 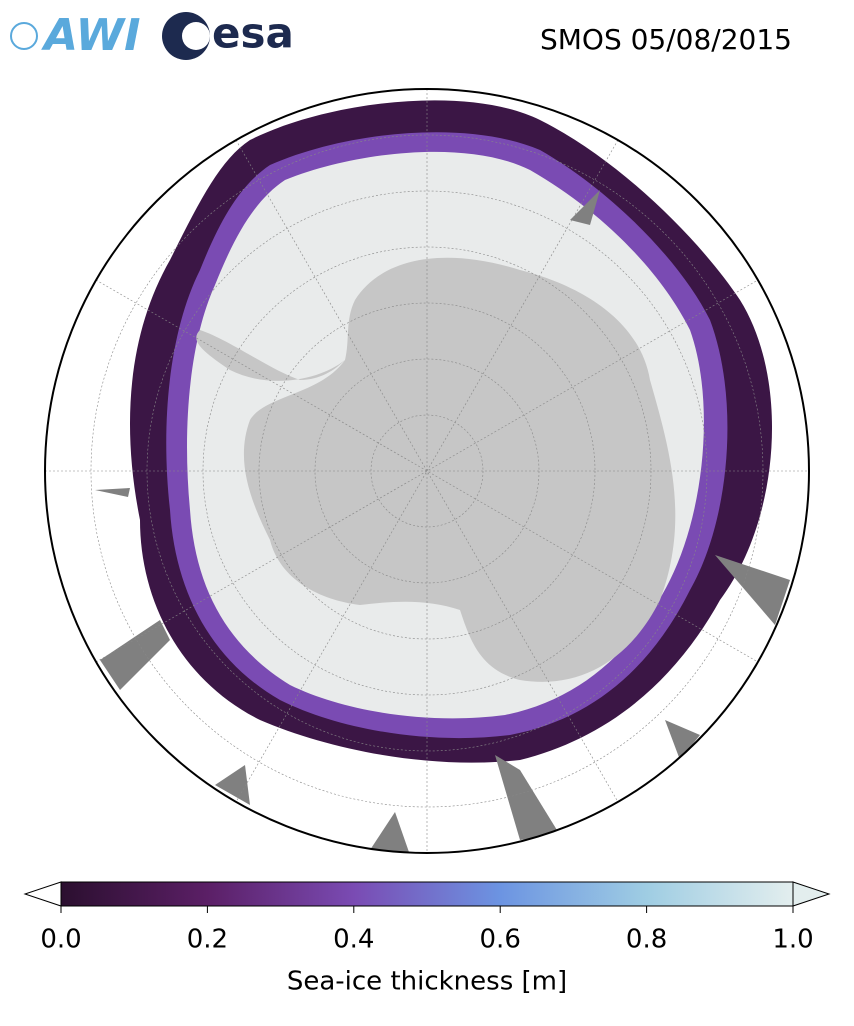 I want to click on colorbar-label: Sea-ice thickness [m], so click(x=427, y=982).